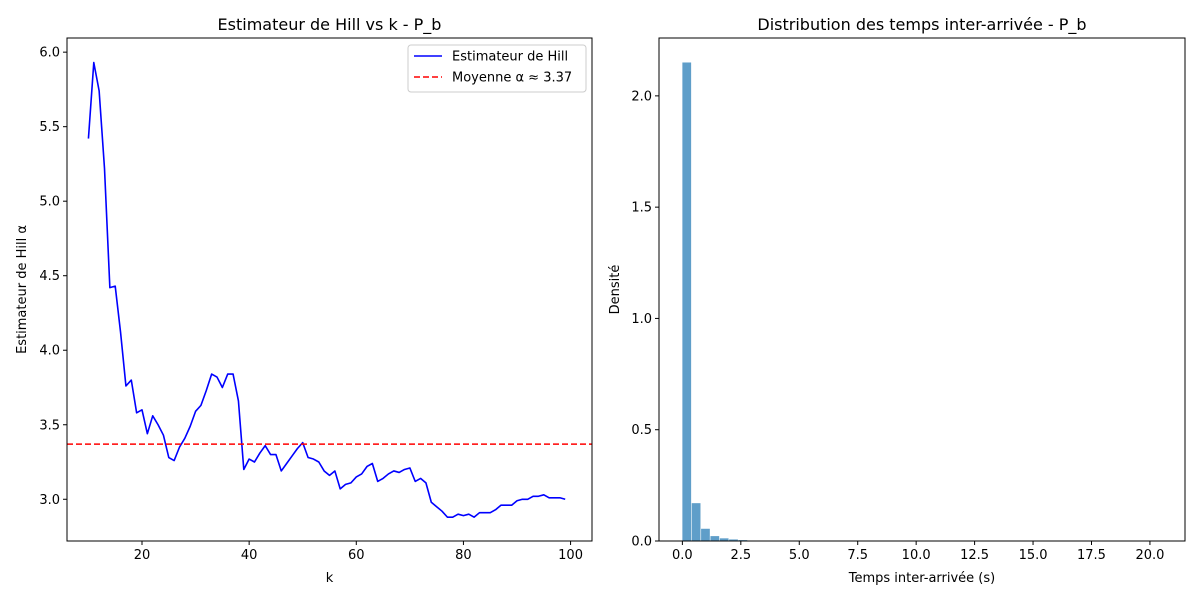 This screenshot has width=1200, height=600. What do you see at coordinates (512, 78) in the screenshot?
I see `legend-label-mean: Moyenne α ≈ 3.37` at bounding box center [512, 78].